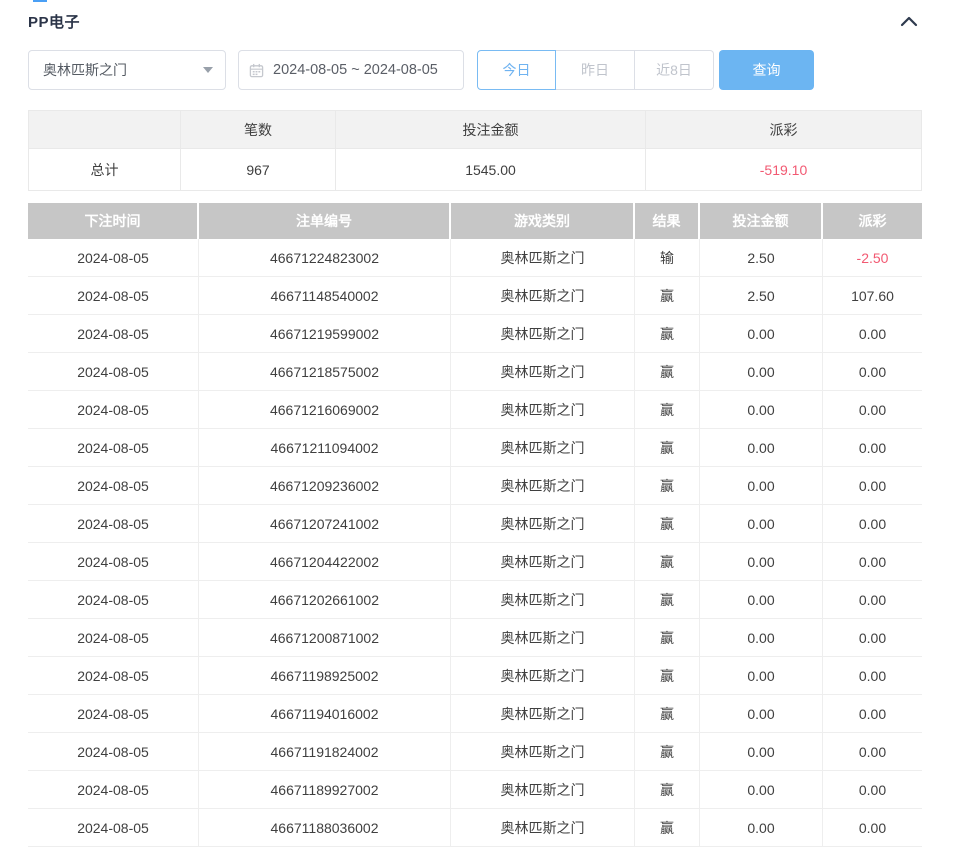 This screenshot has height=847, width=954. What do you see at coordinates (258, 170) in the screenshot?
I see `summary-total-count: 967` at bounding box center [258, 170].